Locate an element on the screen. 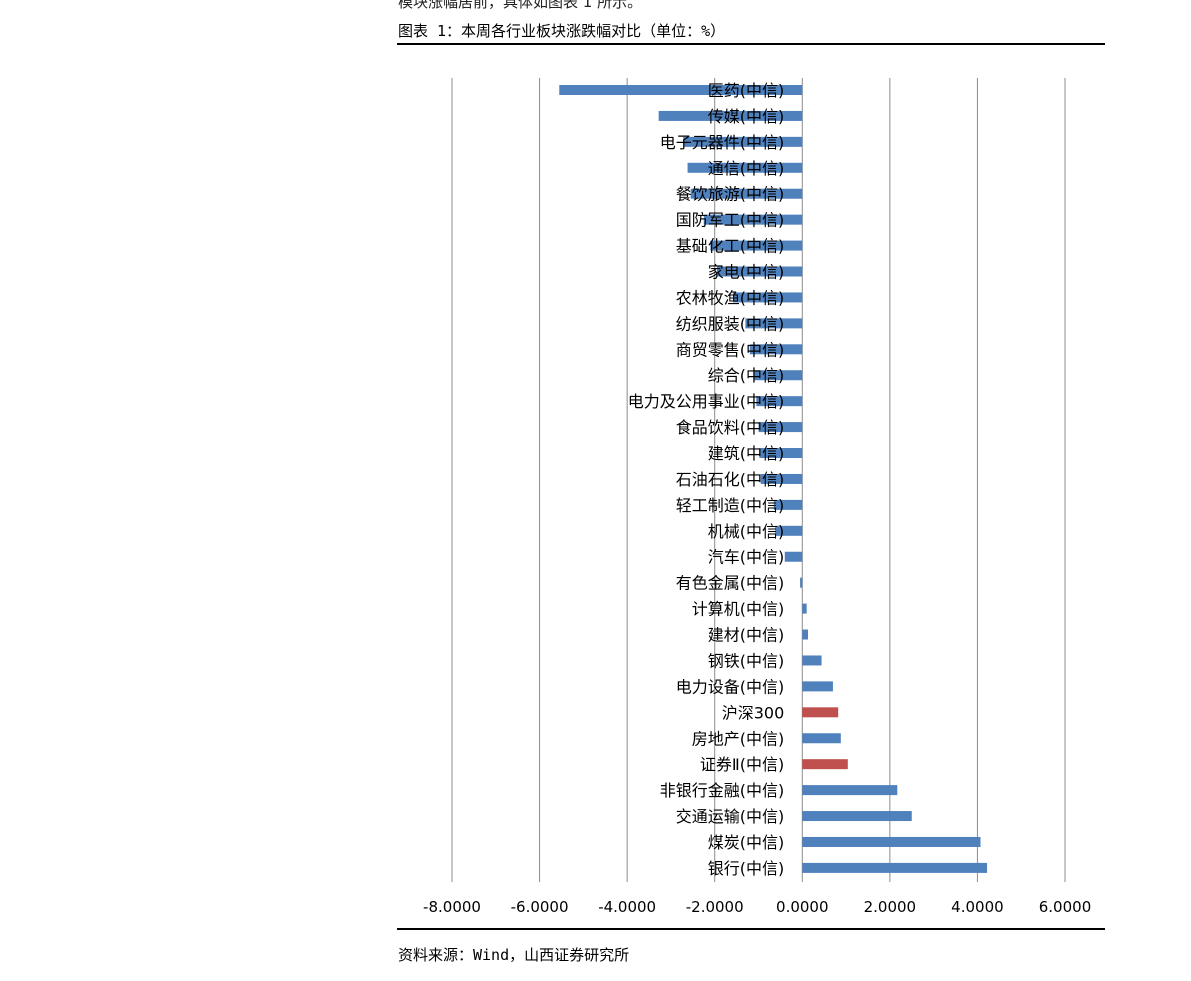  category-label: 汽车(中信) is located at coordinates (746, 557).